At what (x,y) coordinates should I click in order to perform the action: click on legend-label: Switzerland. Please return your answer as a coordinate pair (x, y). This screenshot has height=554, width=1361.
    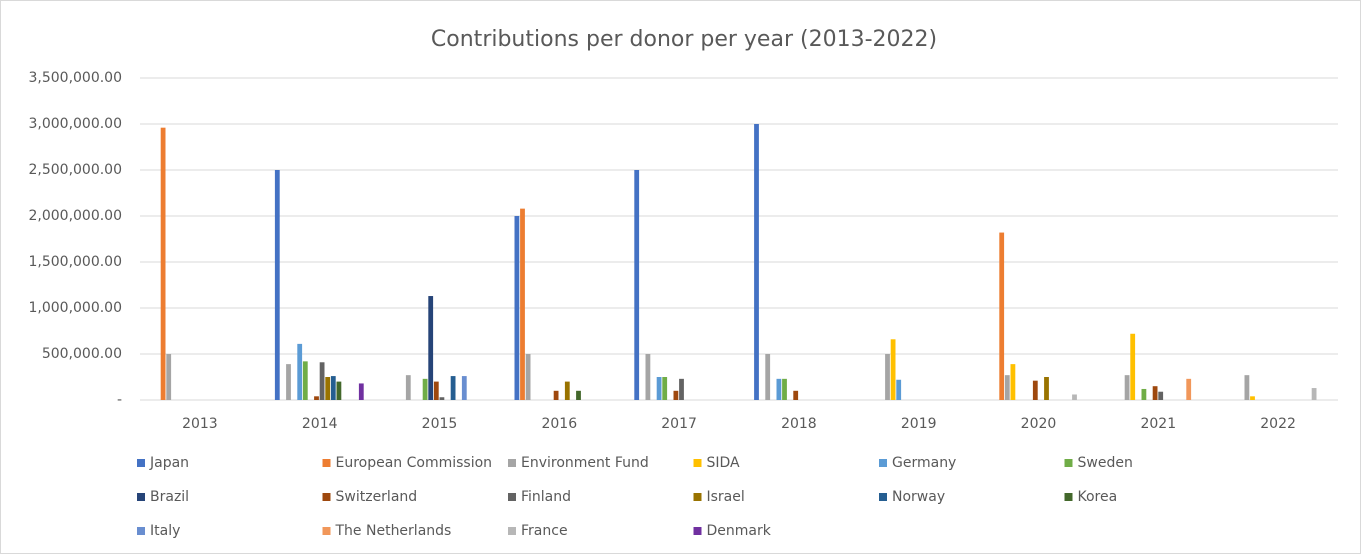
    Looking at the image, I should click on (377, 497).